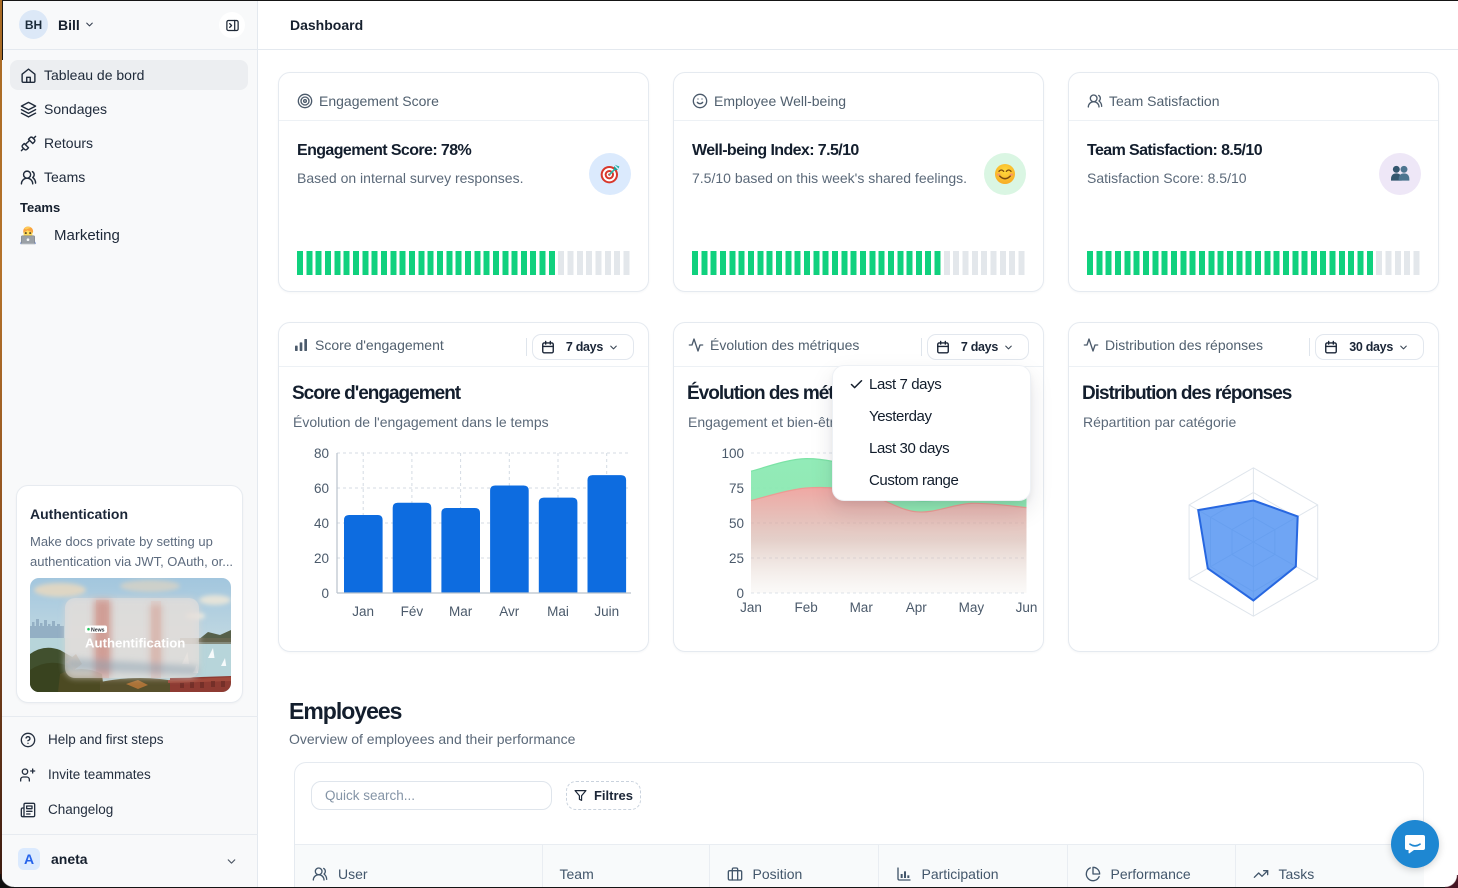  I want to click on svg-text: 75, so click(736, 488).